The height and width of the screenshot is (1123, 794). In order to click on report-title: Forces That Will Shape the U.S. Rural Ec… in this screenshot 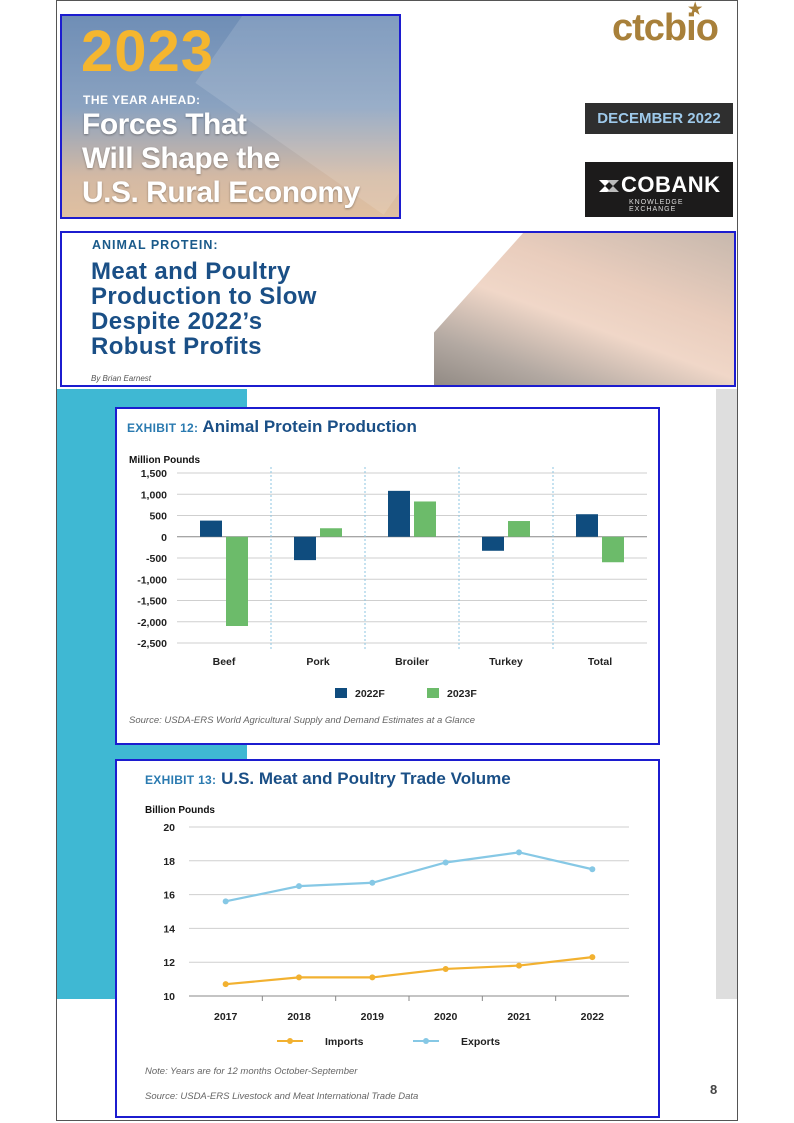, I will do `click(221, 158)`.